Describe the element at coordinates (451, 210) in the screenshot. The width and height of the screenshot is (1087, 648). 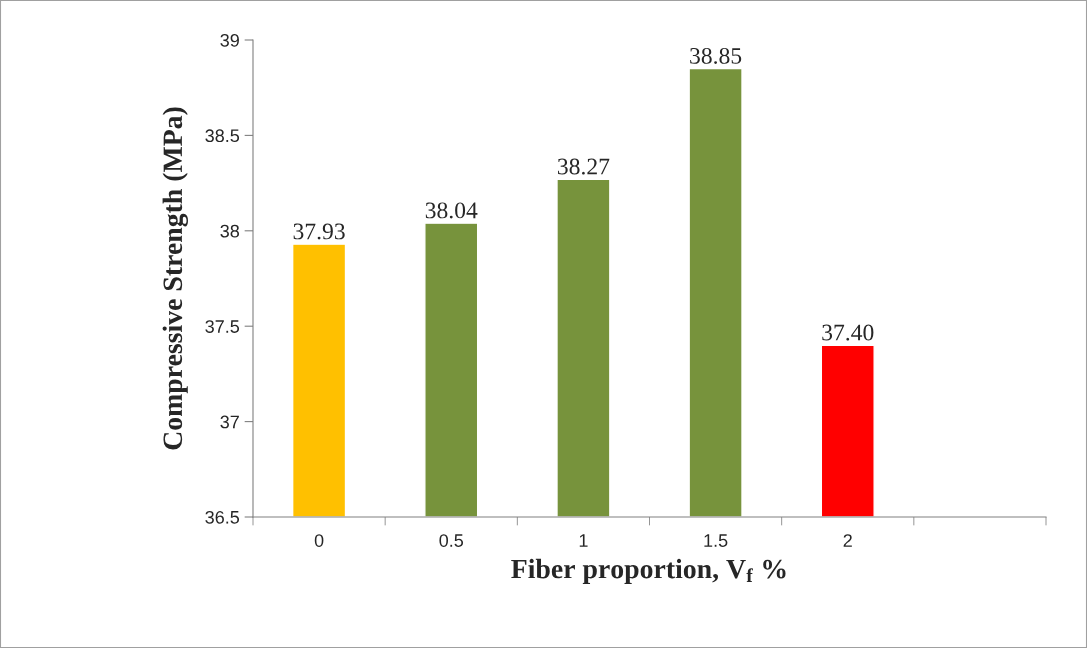
I see `data-label: 38.04` at that location.